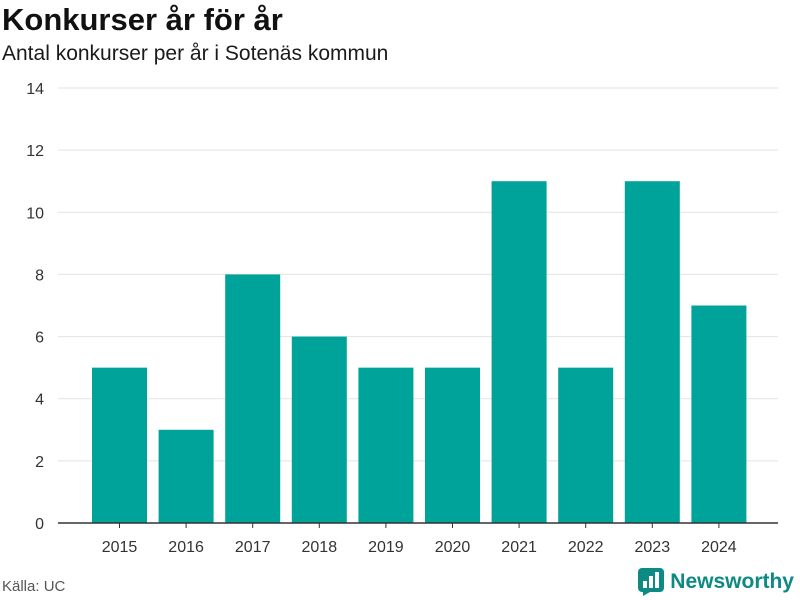 This screenshot has width=800, height=600. What do you see at coordinates (39, 462) in the screenshot?
I see `y-tick-label: 2` at bounding box center [39, 462].